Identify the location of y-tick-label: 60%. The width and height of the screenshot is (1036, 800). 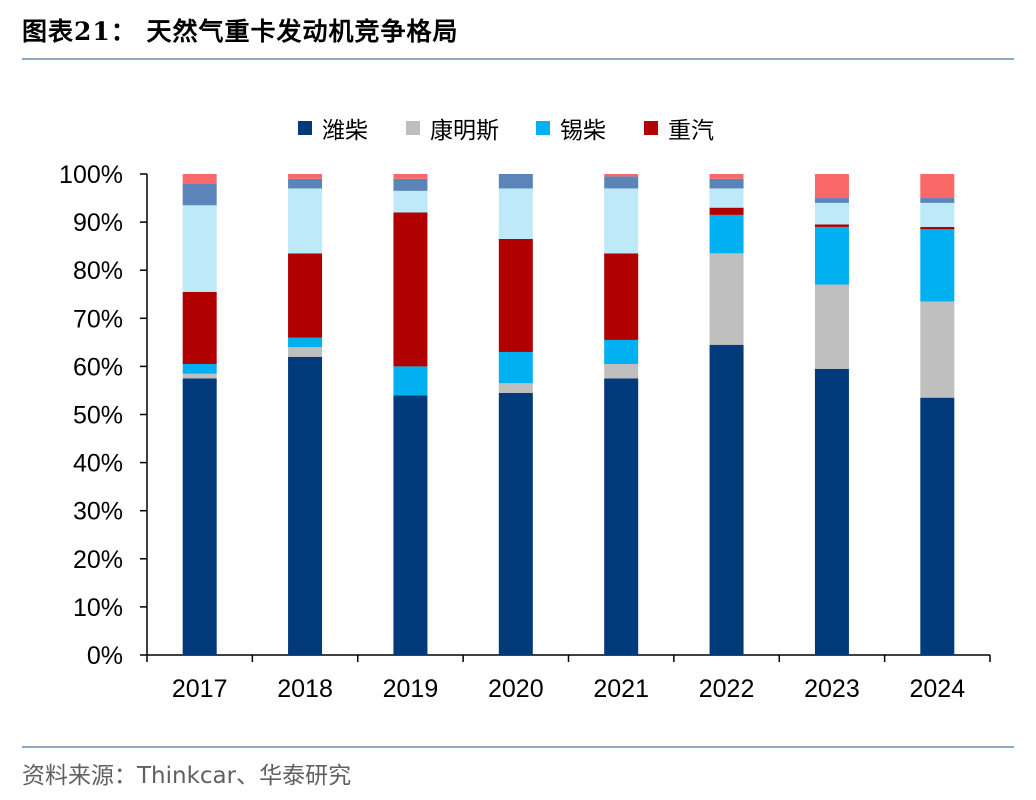
(98, 367).